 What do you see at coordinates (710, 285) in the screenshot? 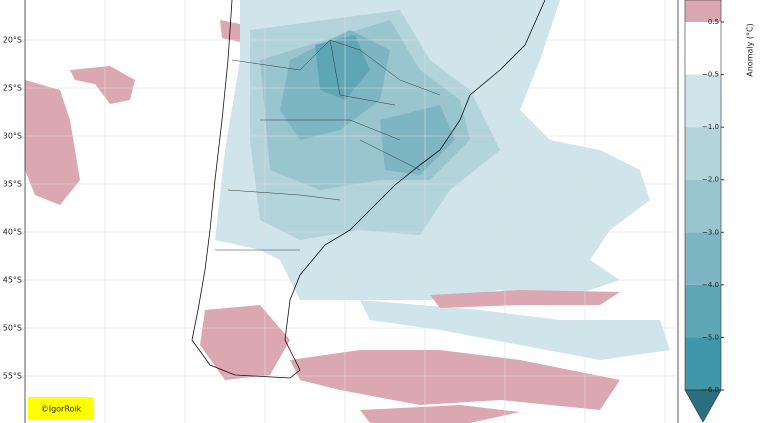
I see `colorbar-tick-label: −4.0` at bounding box center [710, 285].